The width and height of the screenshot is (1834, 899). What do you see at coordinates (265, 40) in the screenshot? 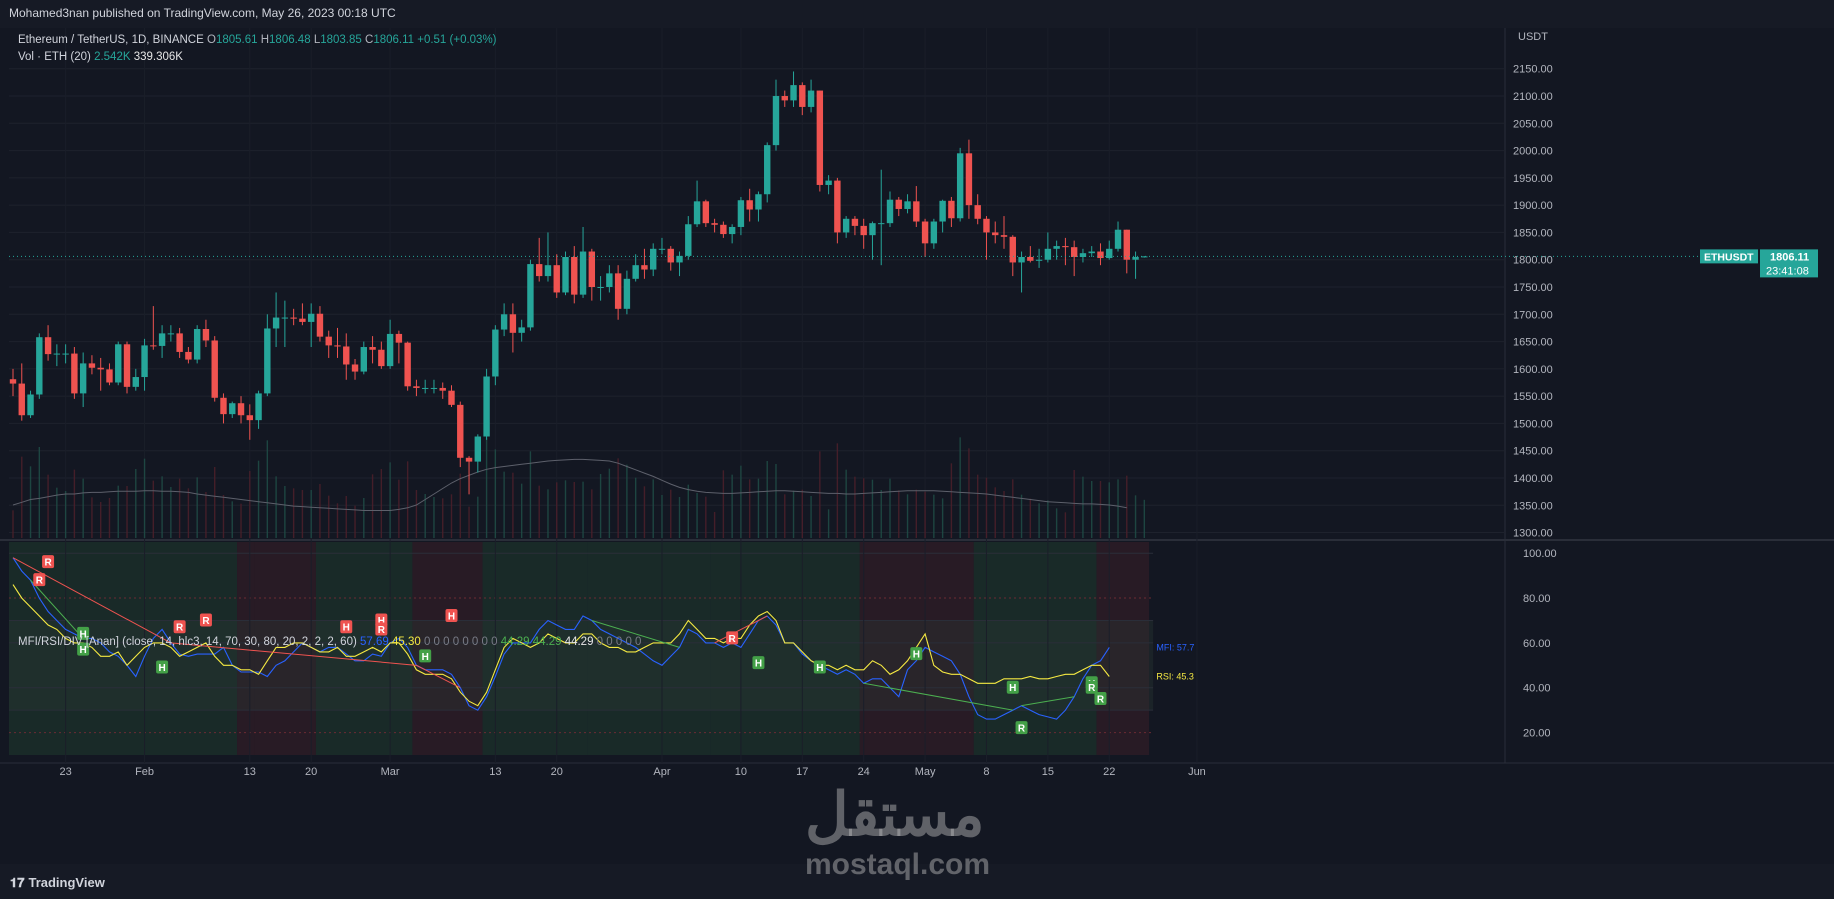
I see `high-label: H` at bounding box center [265, 40].